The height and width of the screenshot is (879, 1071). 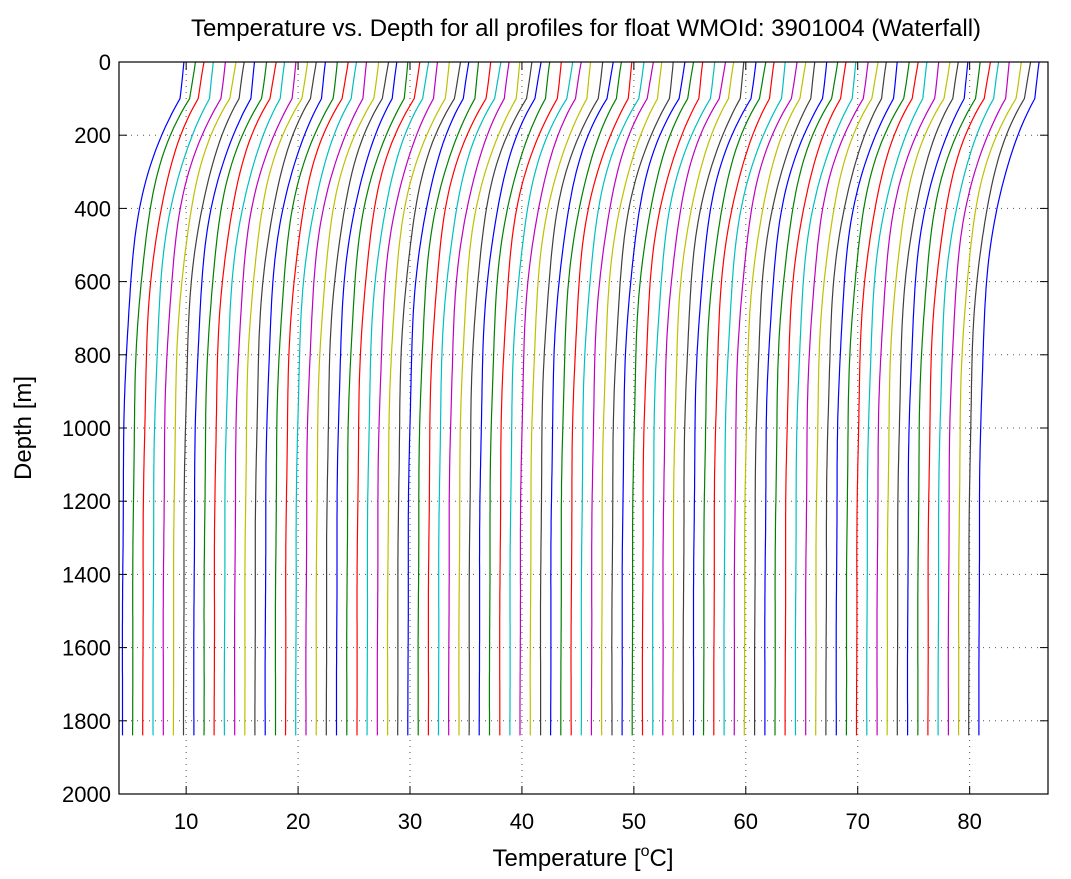 What do you see at coordinates (583, 857) in the screenshot?
I see `x-axis-label: Temperature [oC]` at bounding box center [583, 857].